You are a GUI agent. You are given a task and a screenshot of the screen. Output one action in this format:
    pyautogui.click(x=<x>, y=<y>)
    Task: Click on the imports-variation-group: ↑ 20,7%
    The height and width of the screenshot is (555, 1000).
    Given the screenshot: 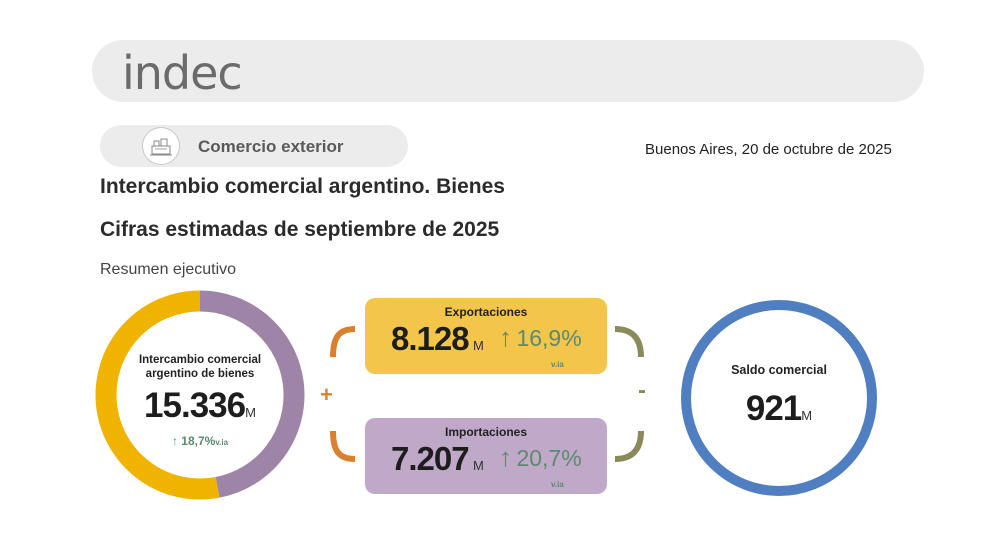 What is the action you would take?
    pyautogui.click(x=540, y=457)
    